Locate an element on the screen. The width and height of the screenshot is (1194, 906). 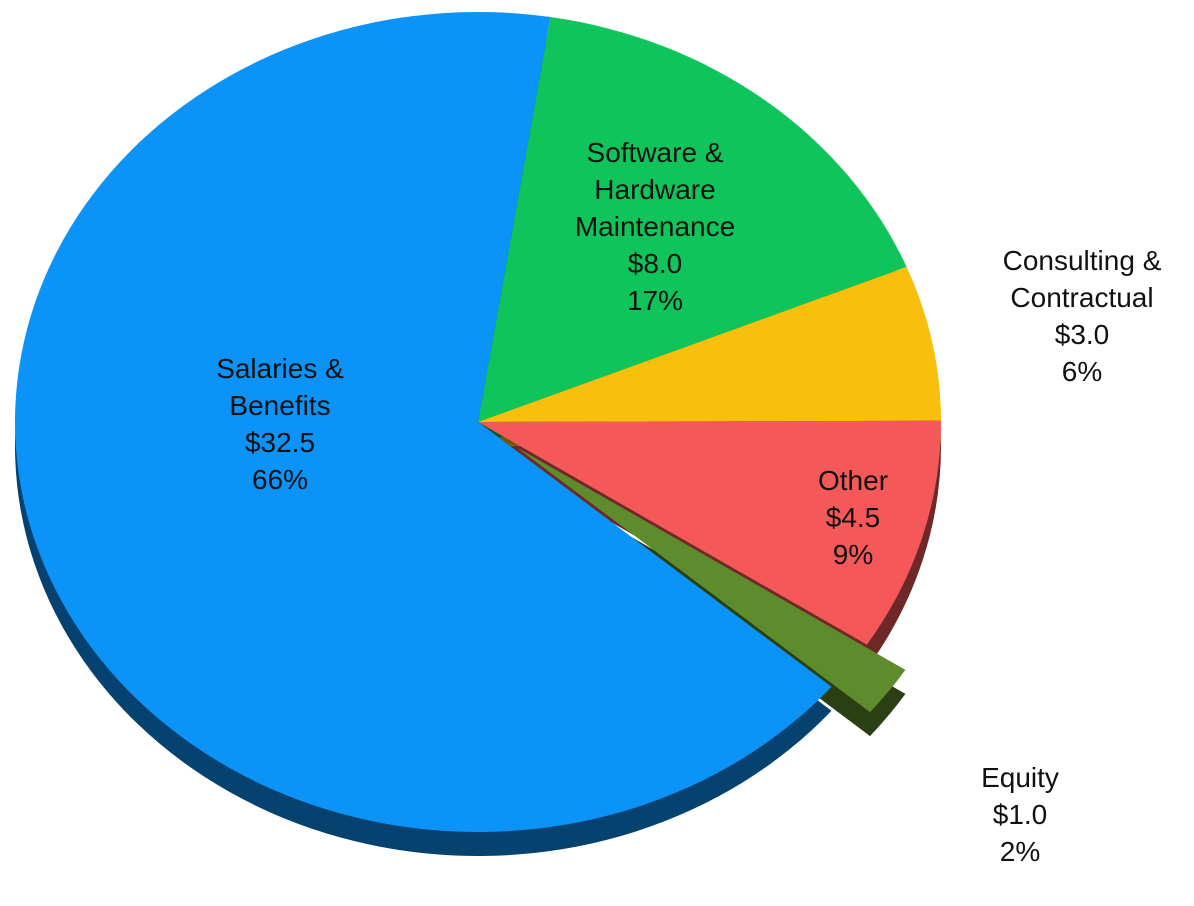
slice-value: $3.0 is located at coordinates (1082, 334).